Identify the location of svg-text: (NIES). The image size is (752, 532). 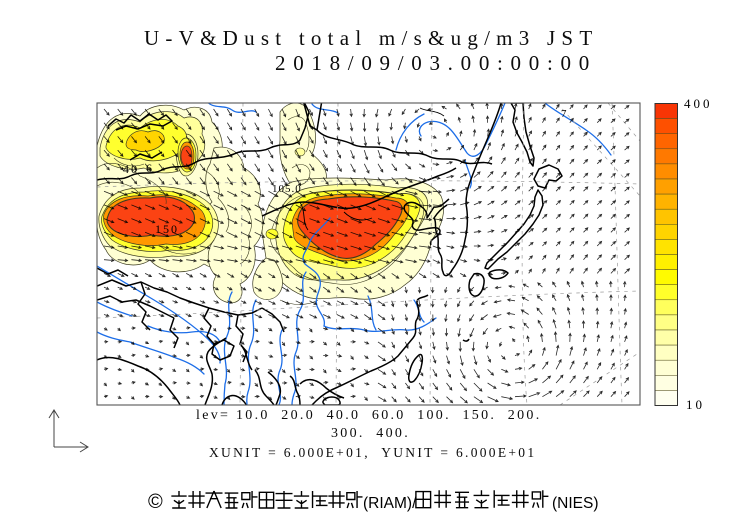
(575, 503).